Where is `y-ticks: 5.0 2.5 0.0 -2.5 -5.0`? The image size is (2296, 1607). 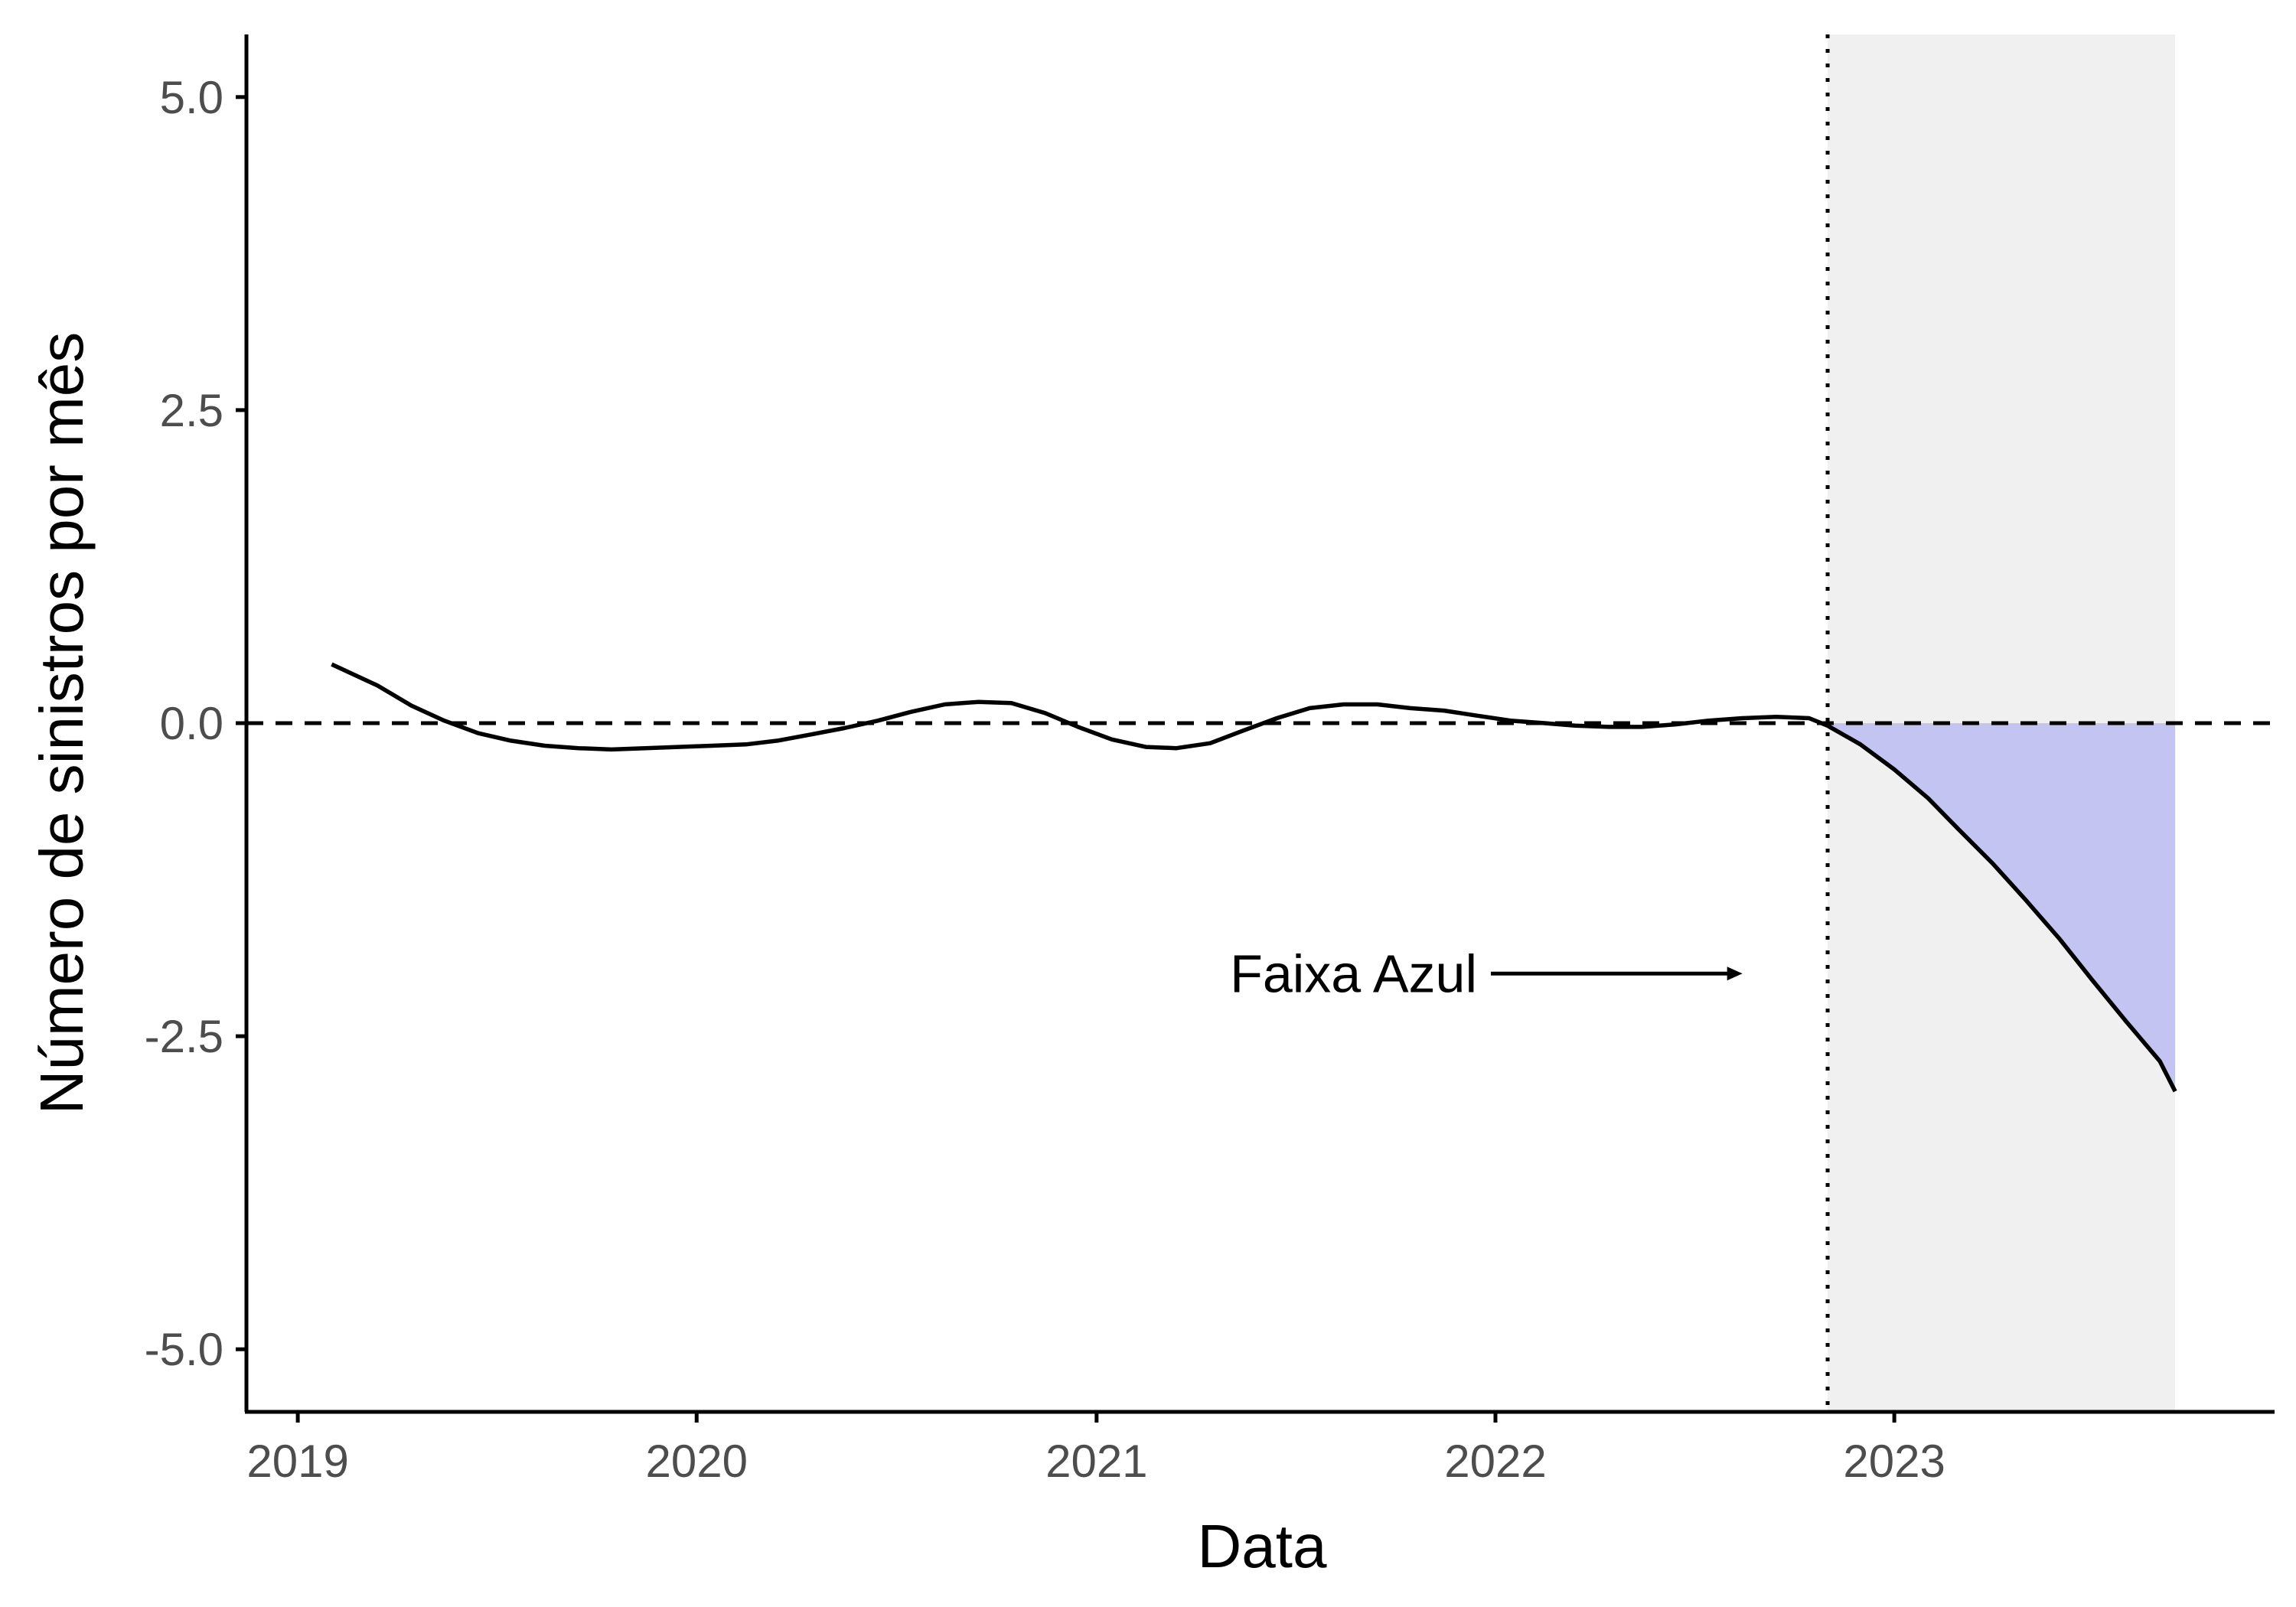
y-ticks: 5.0 2.5 0.0 -2.5 -5.0 is located at coordinates (195, 723).